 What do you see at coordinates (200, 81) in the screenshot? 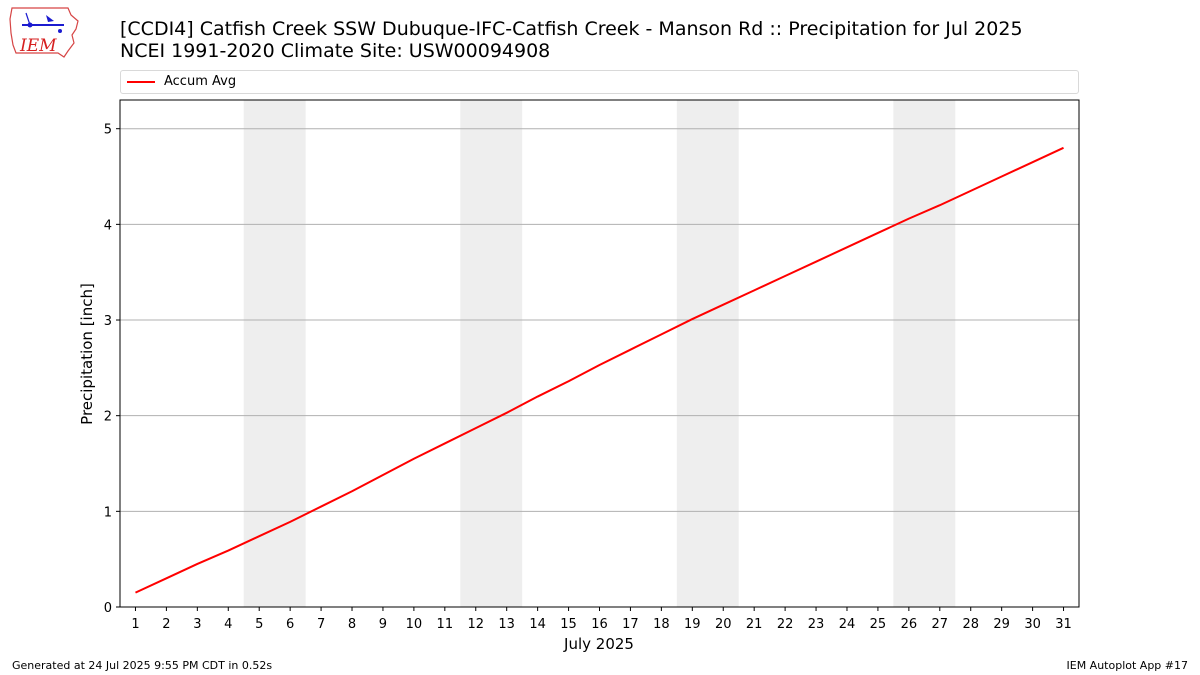
I see `legend-label-accum-avg: Accum Avg` at bounding box center [200, 81].